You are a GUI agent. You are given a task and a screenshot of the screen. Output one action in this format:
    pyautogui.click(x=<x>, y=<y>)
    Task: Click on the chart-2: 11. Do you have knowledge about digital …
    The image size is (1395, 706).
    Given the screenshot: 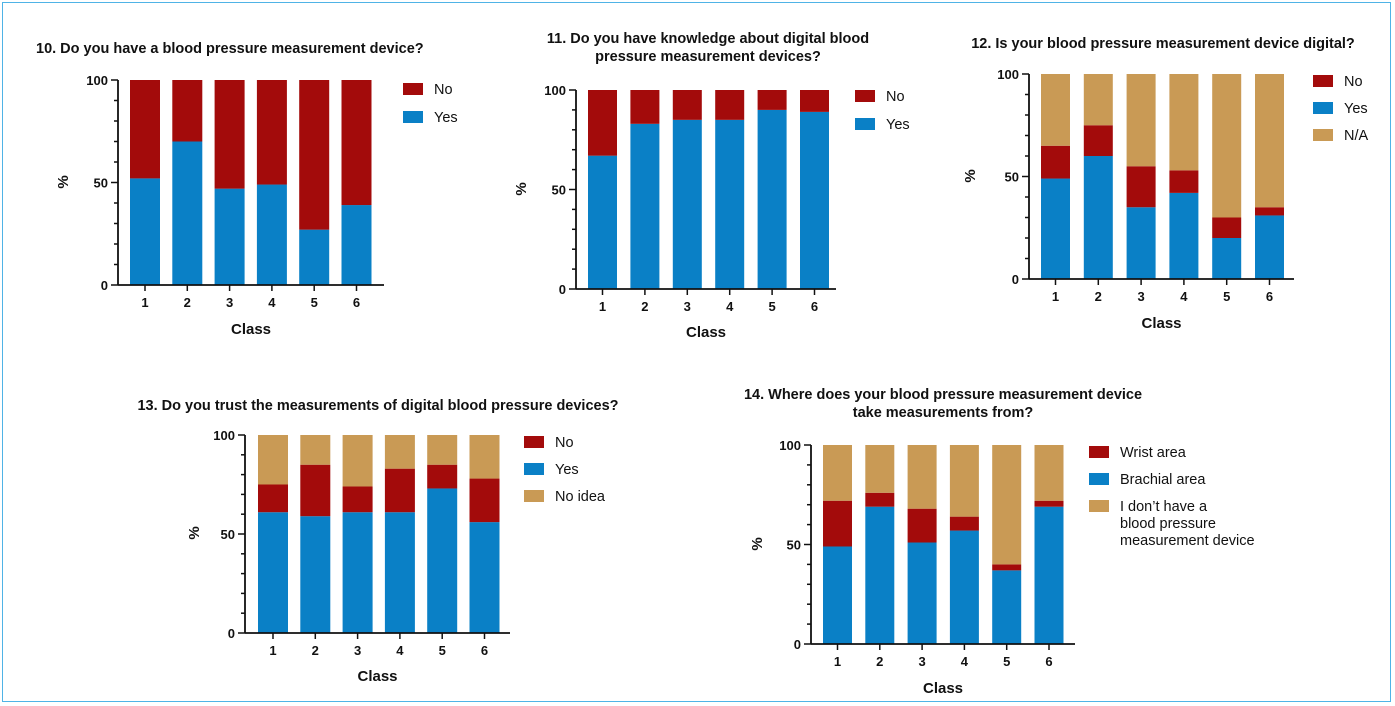 What is the action you would take?
    pyautogui.click(x=711, y=186)
    